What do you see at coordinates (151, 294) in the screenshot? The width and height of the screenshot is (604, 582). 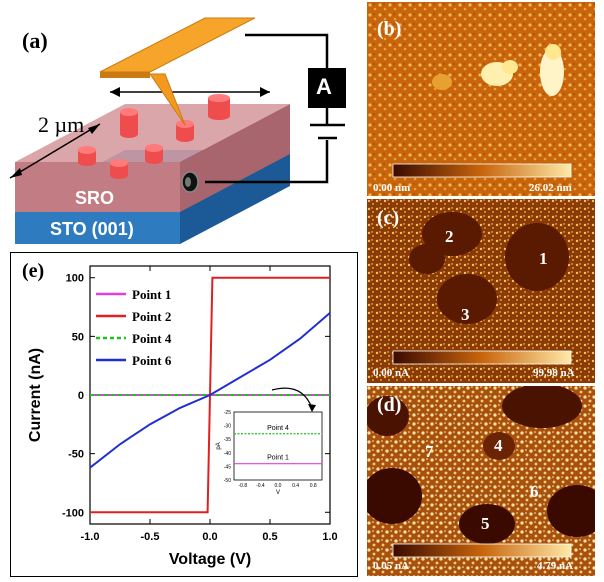 I see `legend-label: Point 1` at bounding box center [151, 294].